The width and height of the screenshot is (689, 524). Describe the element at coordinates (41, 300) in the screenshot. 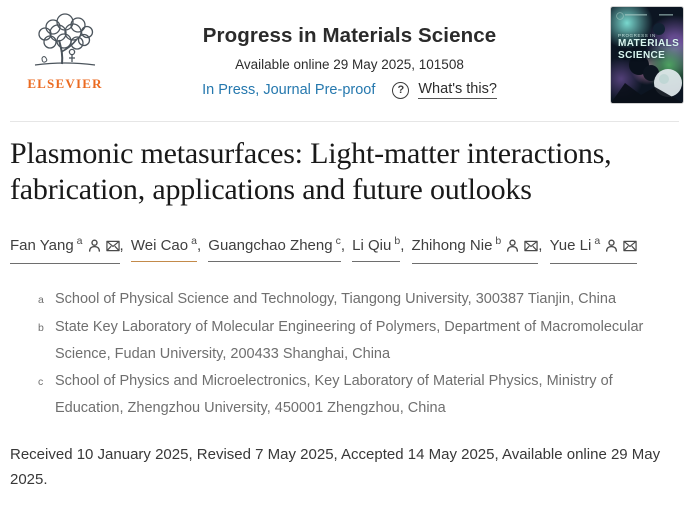

I see `affiliation-sup: a` at that location.